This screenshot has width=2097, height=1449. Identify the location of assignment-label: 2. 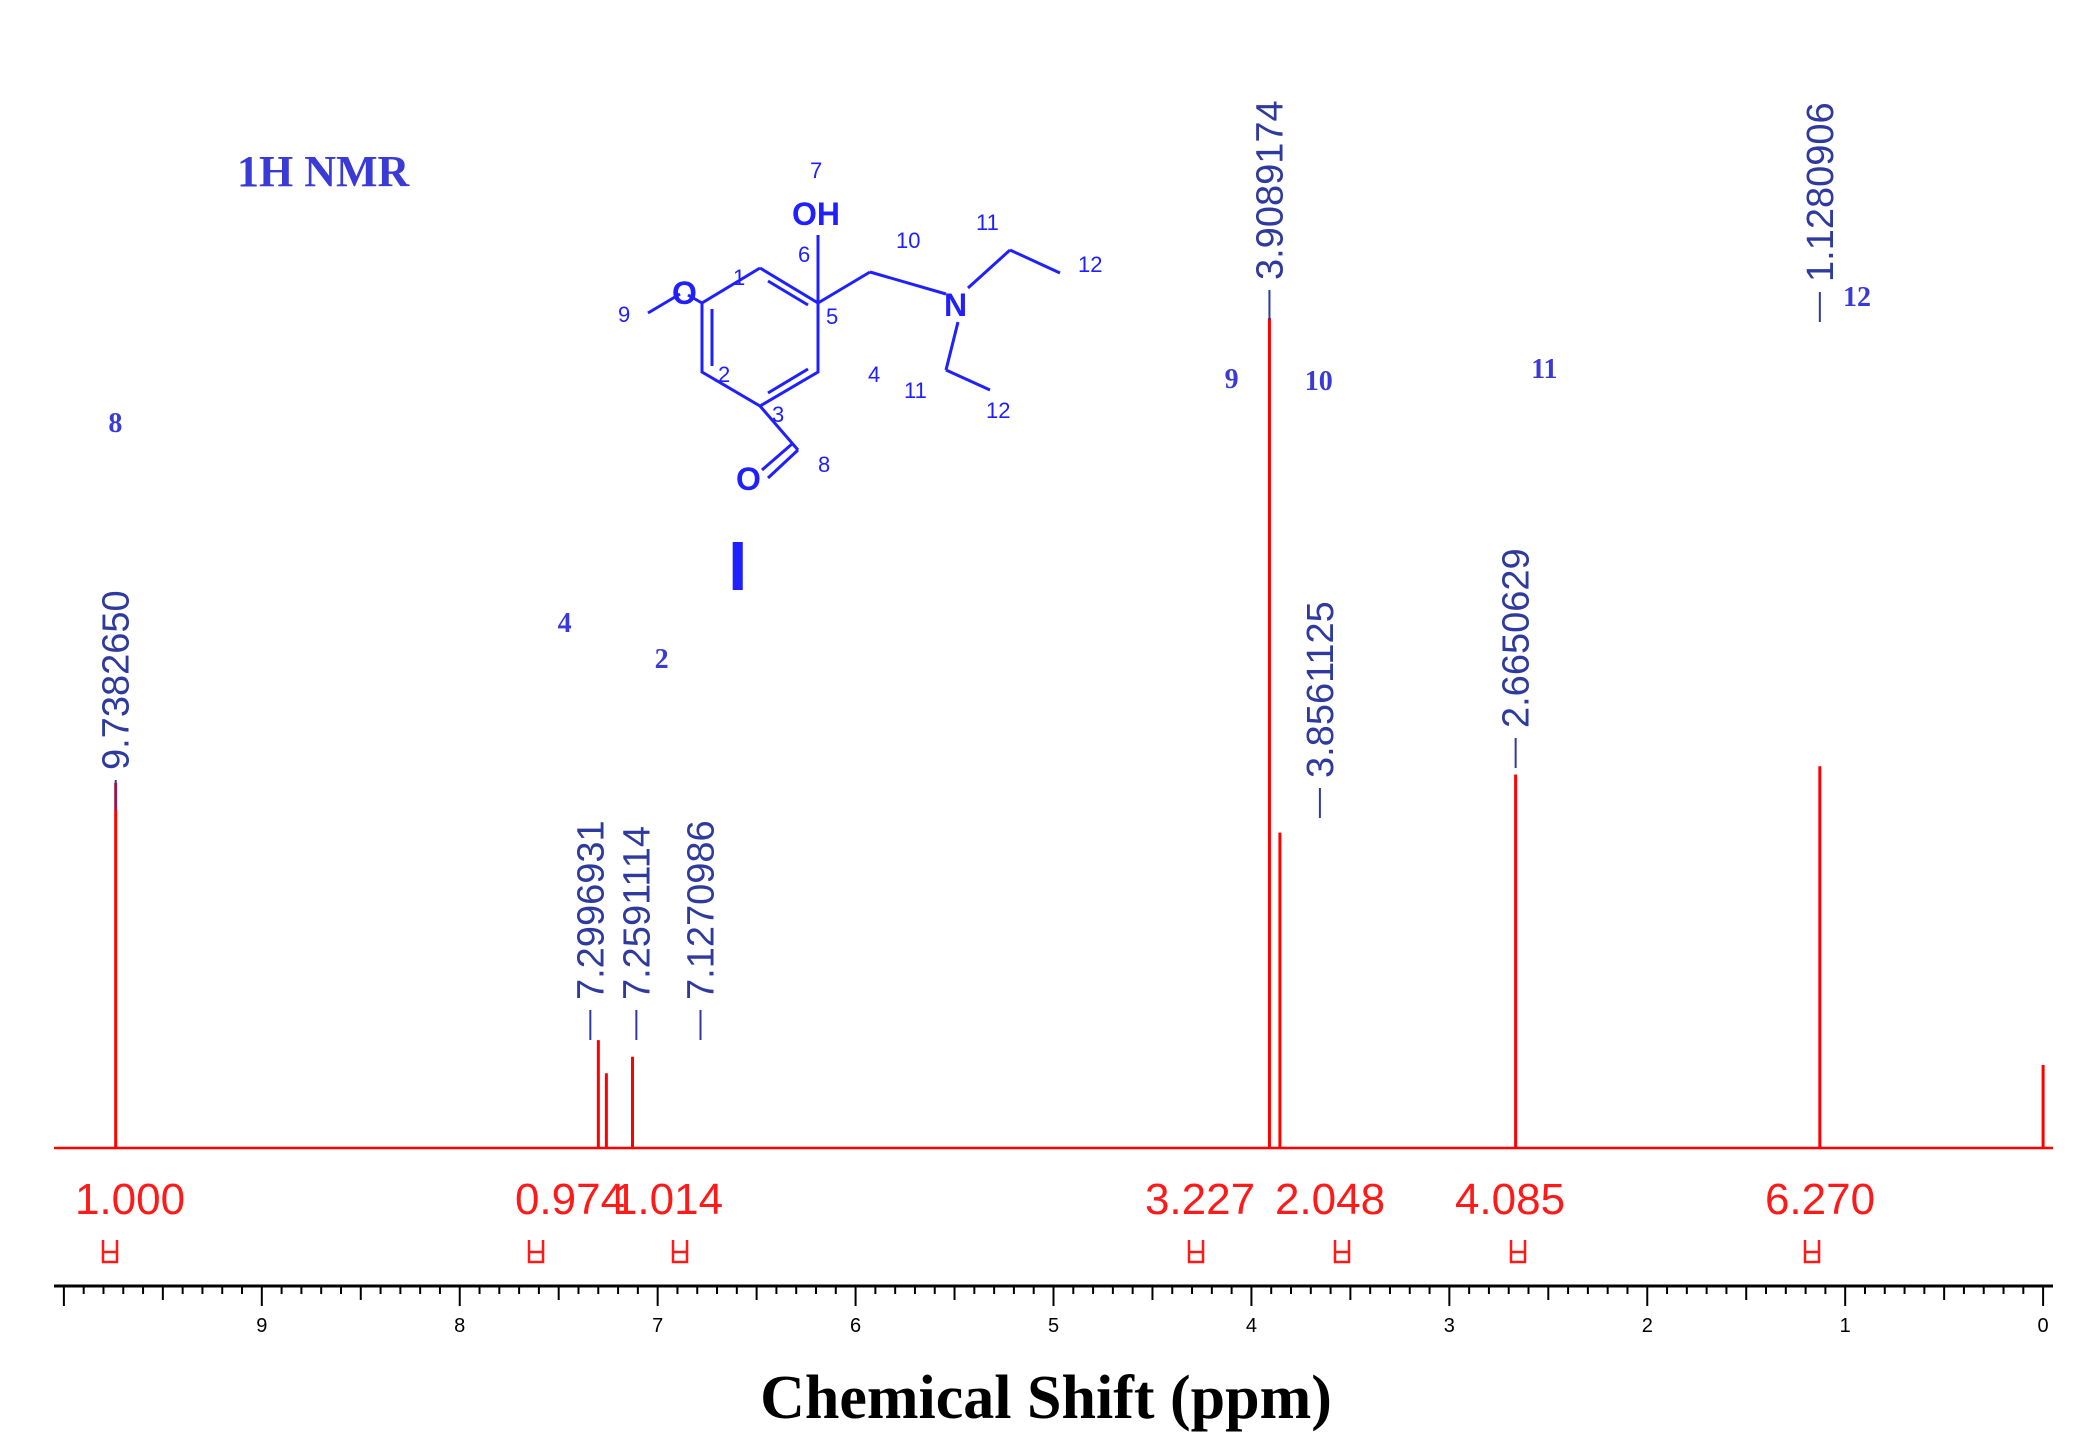
(662, 659).